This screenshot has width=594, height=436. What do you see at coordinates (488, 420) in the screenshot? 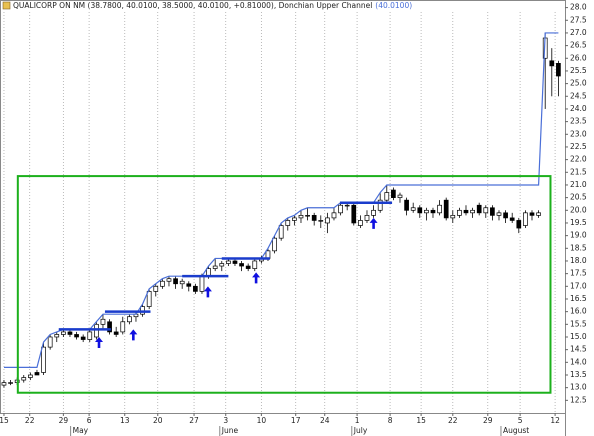
I see `x-tick-label: 29` at bounding box center [488, 420].